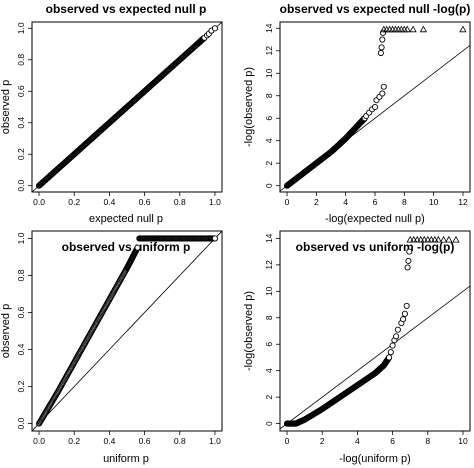 This screenshot has height=468, width=474. I want to click on y-tick-label: 0.0, so click(21, 423).